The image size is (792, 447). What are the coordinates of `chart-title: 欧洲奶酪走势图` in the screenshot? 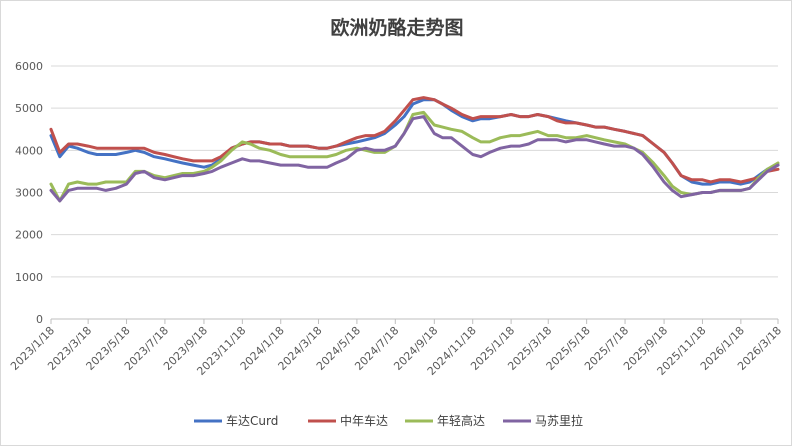 It's located at (396, 27).